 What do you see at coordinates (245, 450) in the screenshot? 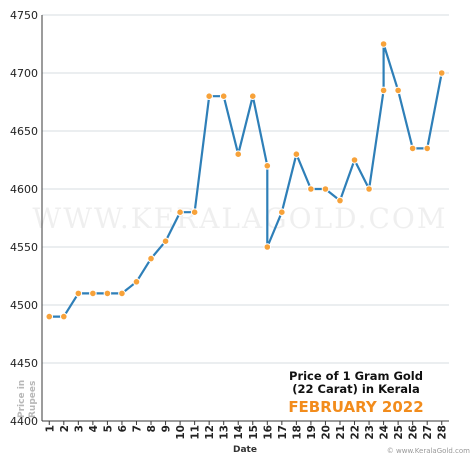
I see `x-axis-title: Date` at bounding box center [245, 450].